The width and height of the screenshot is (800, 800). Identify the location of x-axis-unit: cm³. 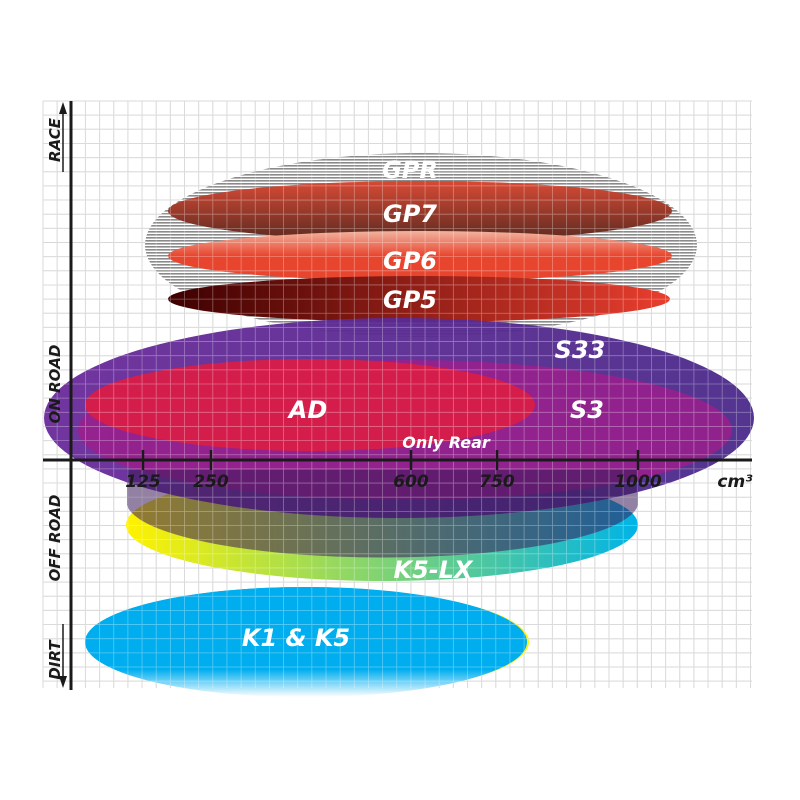
(735, 482).